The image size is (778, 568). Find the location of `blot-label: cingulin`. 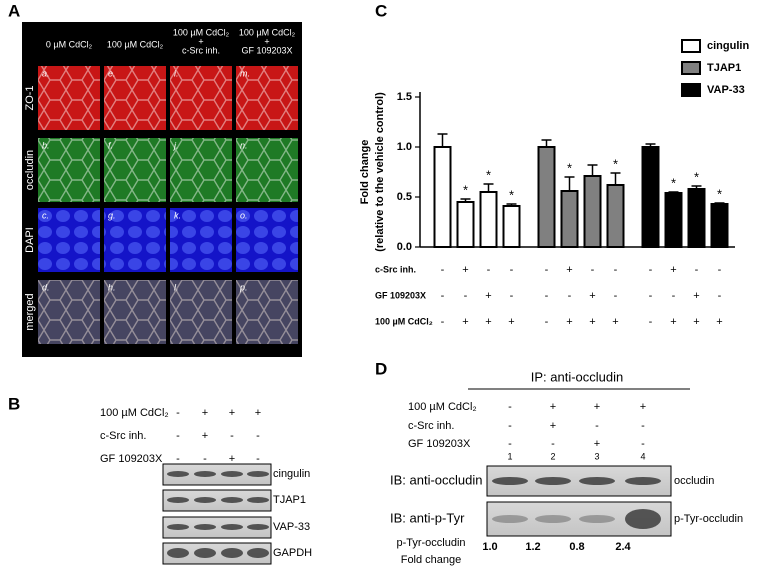

blot-label: cingulin is located at coordinates (291, 474).